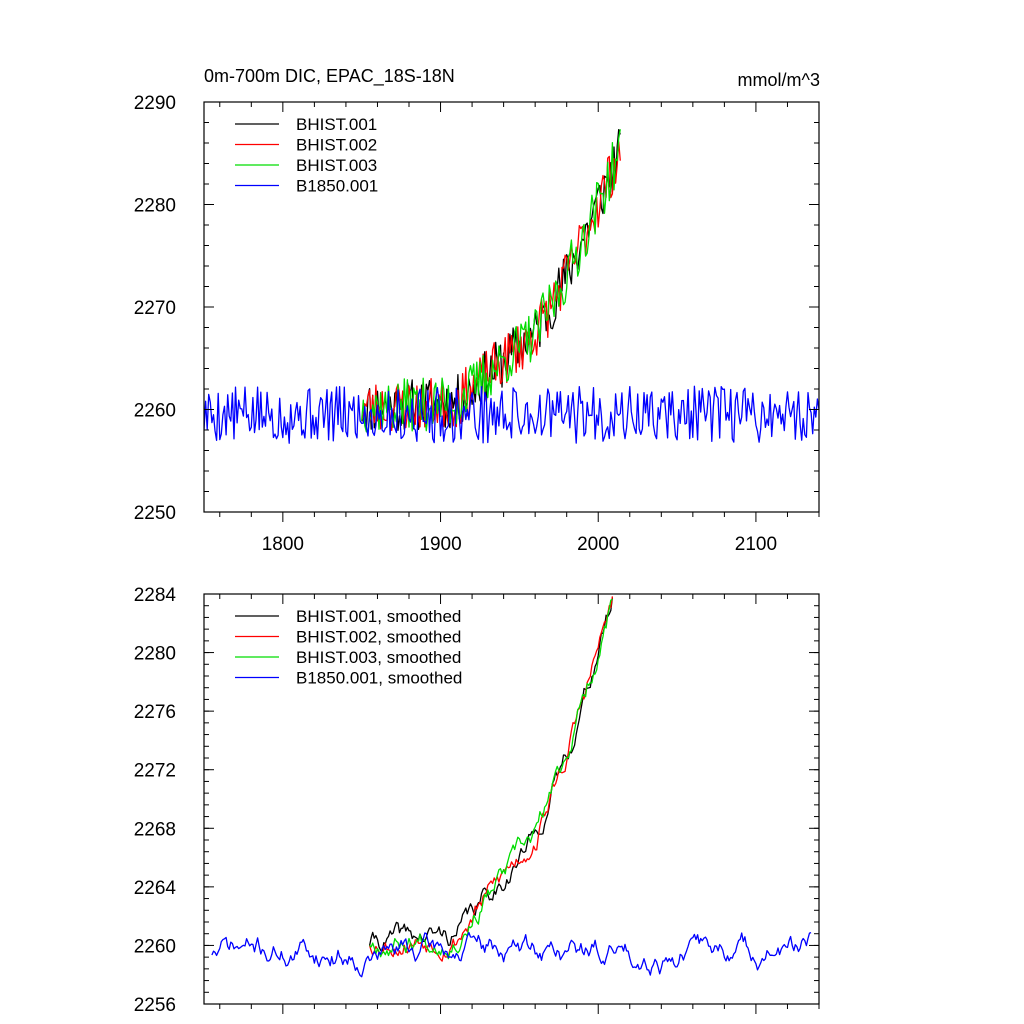  What do you see at coordinates (155, 829) in the screenshot?
I see `y-tick-label: 2268` at bounding box center [155, 829].